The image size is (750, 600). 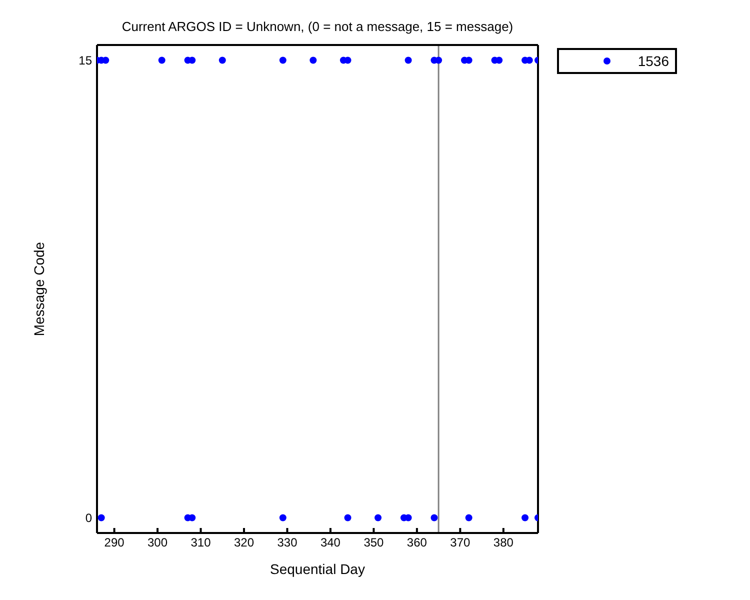 What do you see at coordinates (653, 61) in the screenshot?
I see `legend-label: 1536` at bounding box center [653, 61].